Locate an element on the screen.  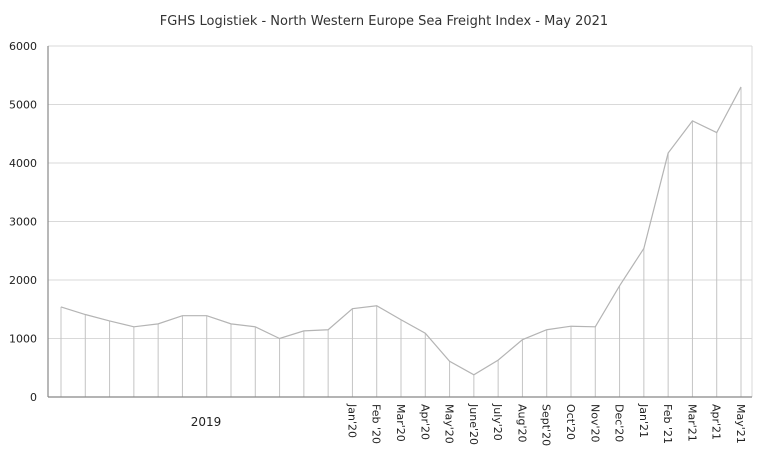
x-tick-label: Apr'21 is located at coordinates (716, 422).